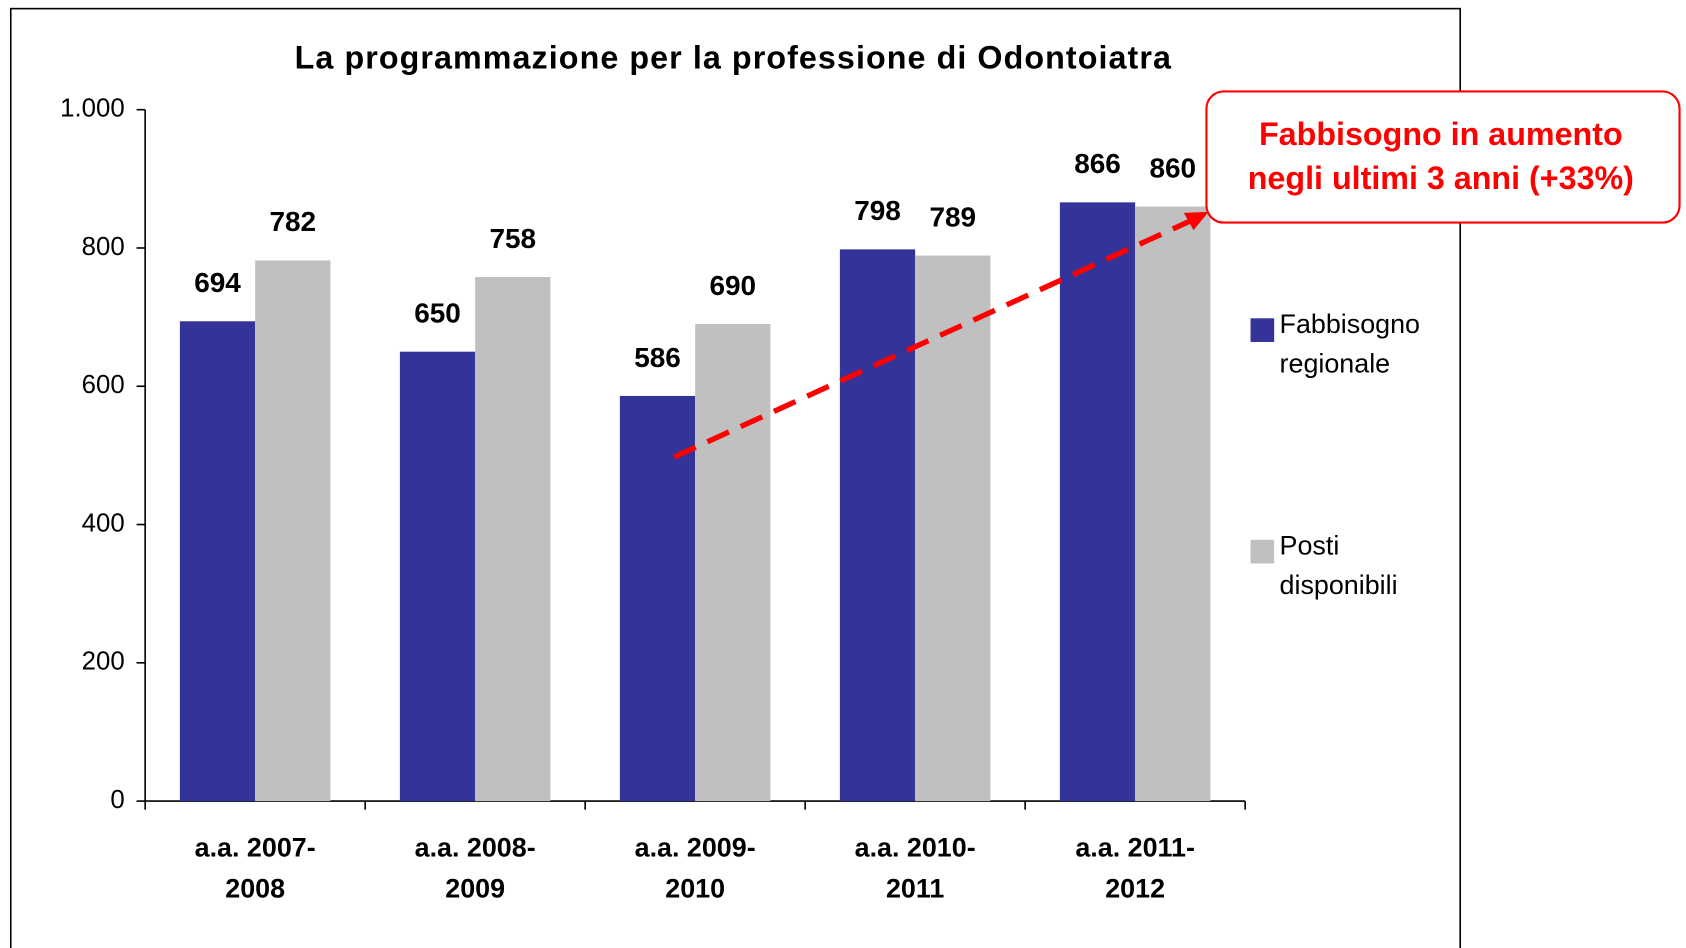 This screenshot has width=1686, height=948. Describe the element at coordinates (695, 848) in the screenshot. I see `x-tick-label: a.a. 2009-` at that location.